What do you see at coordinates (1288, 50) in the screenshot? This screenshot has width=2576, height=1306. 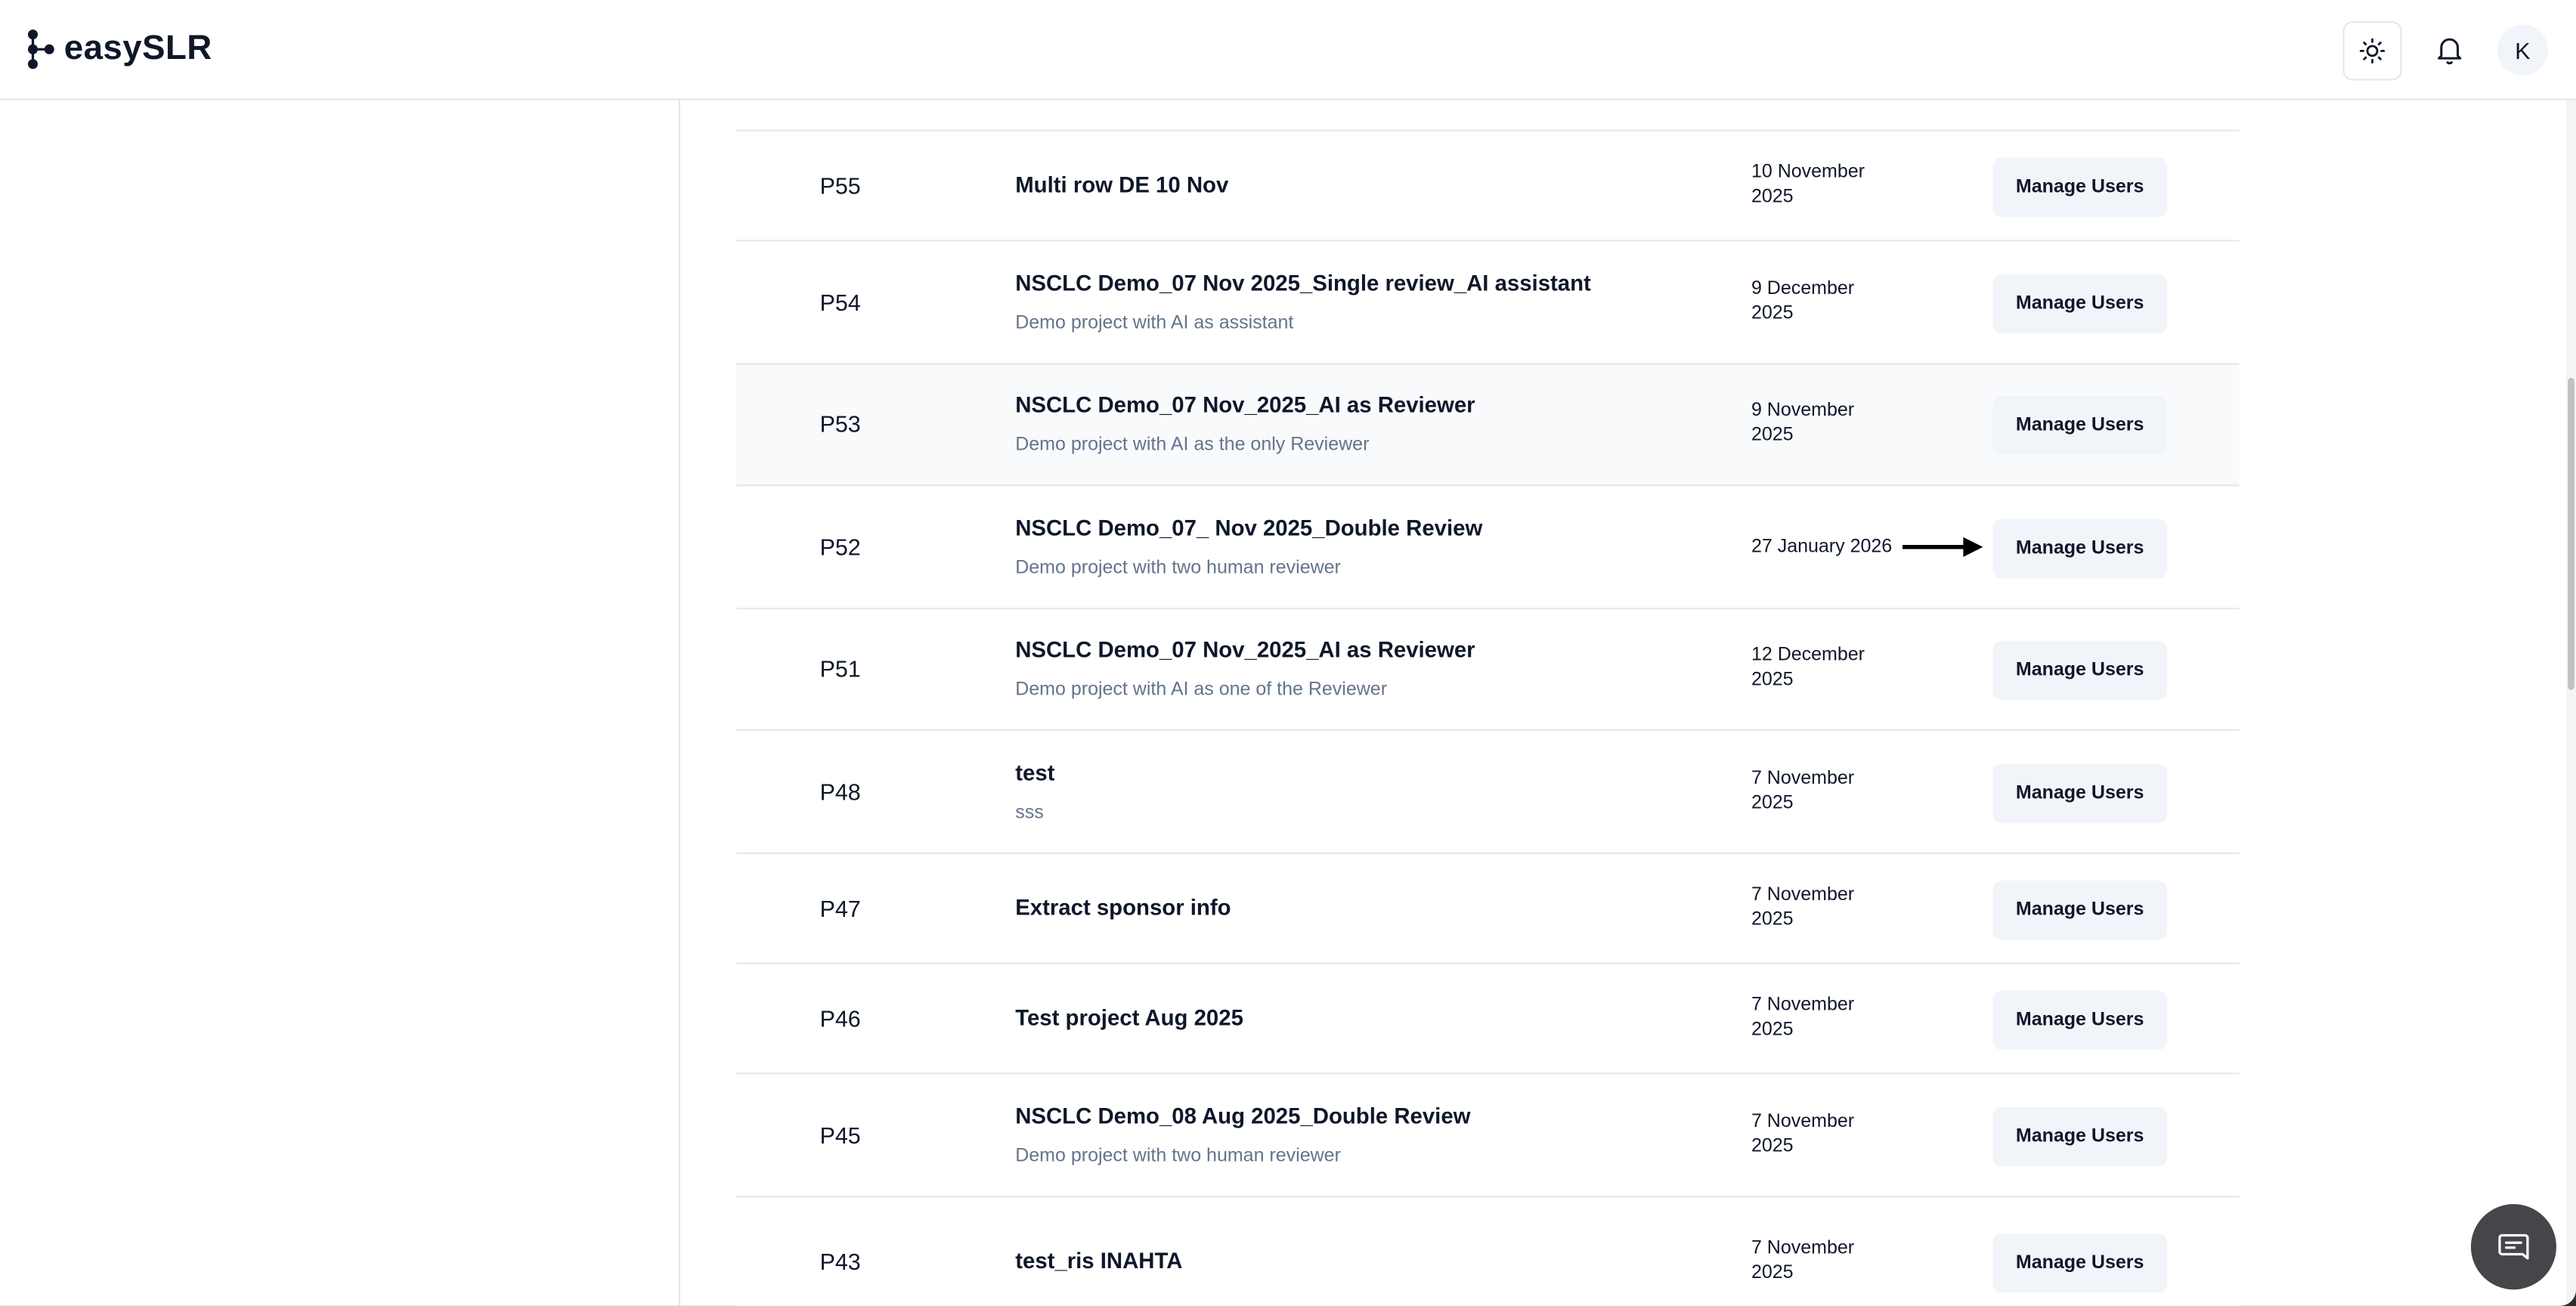 I see `top-header: easySLR K` at bounding box center [1288, 50].